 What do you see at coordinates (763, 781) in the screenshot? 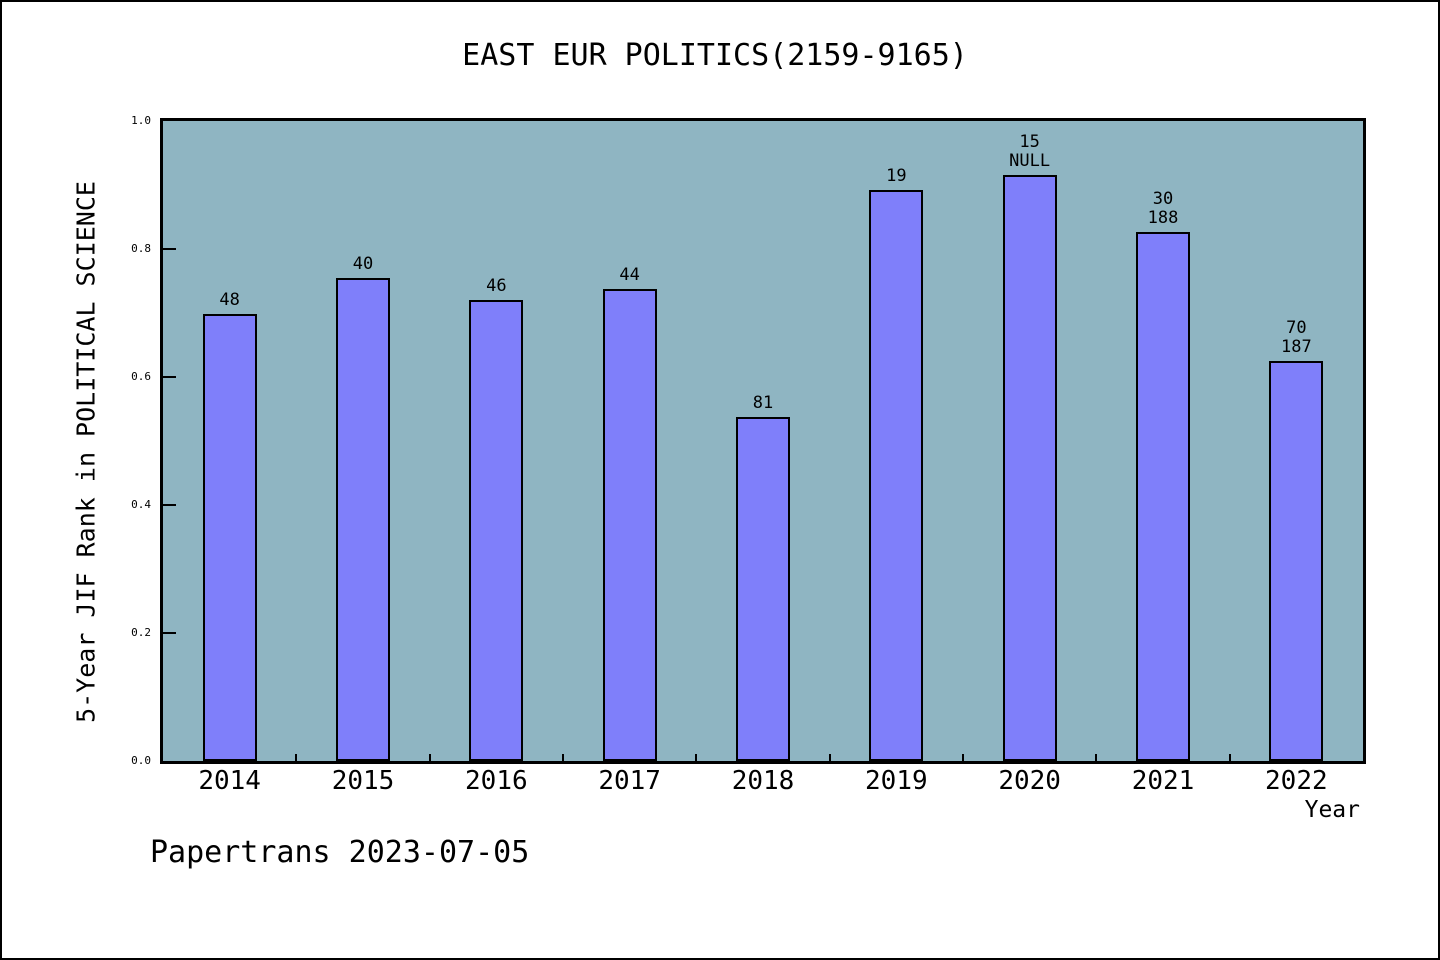
I see `x-tick-label-2018: 2018` at bounding box center [763, 781].